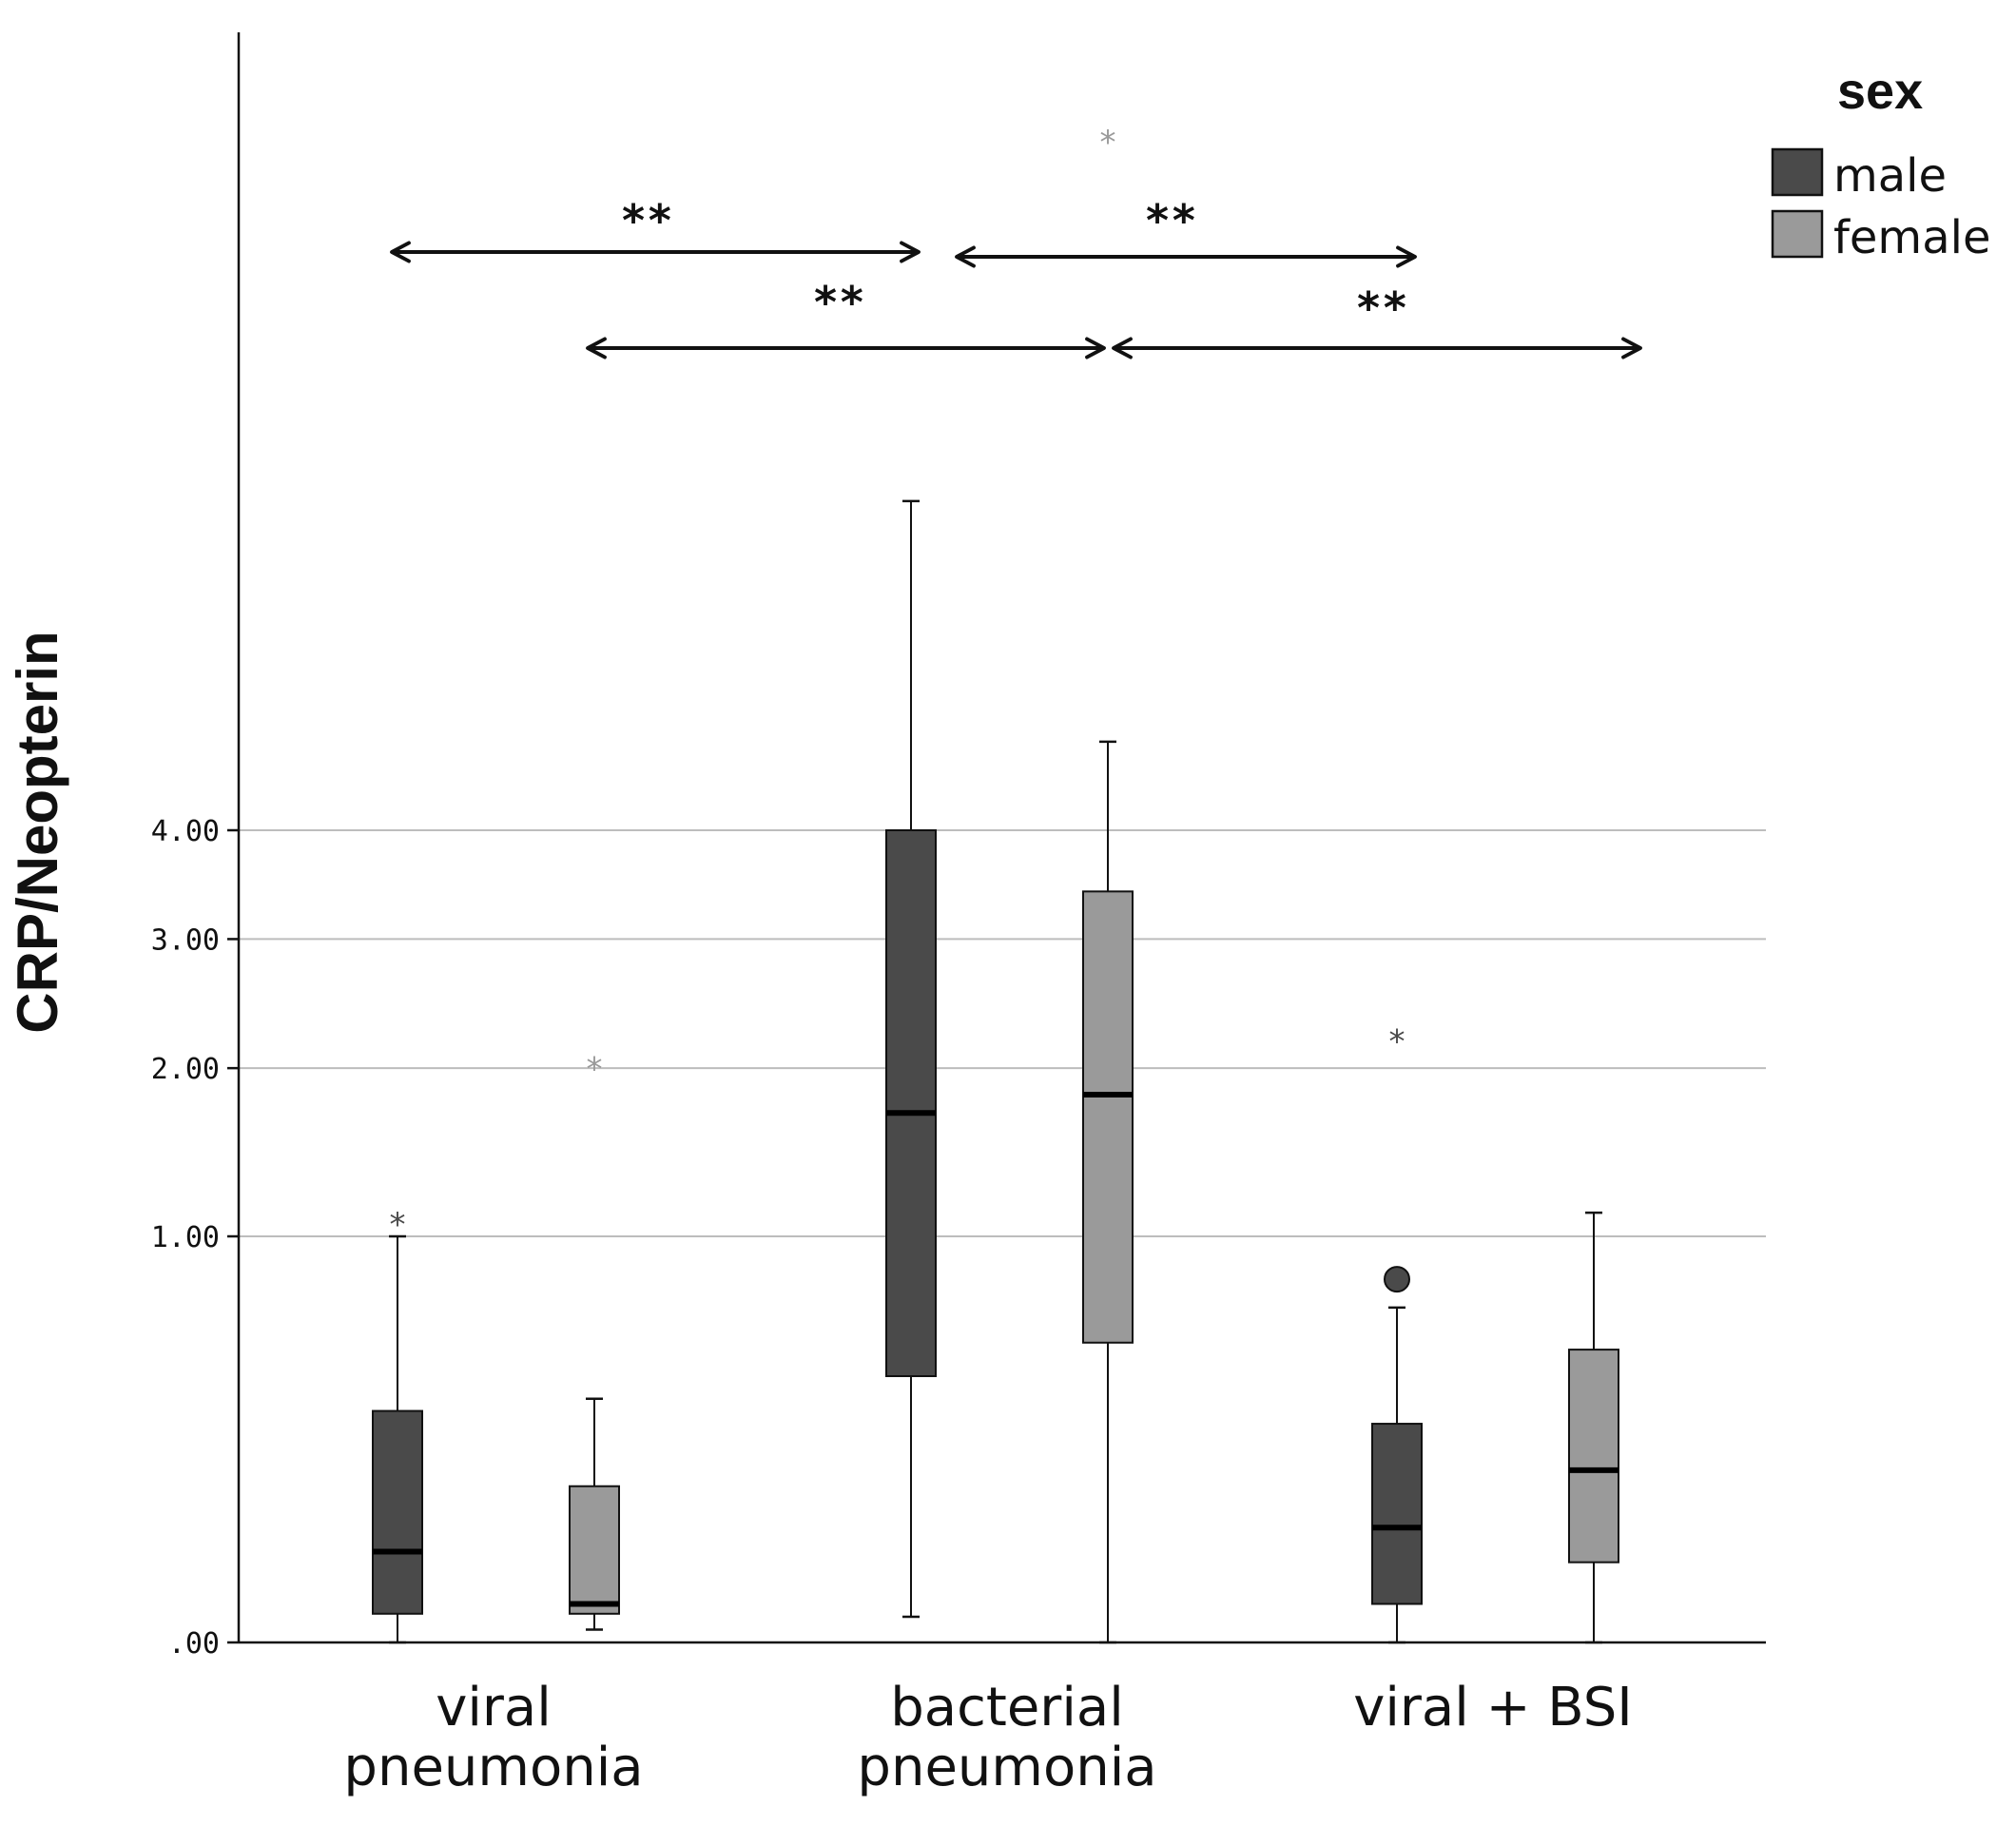 The image size is (2016, 1826). What do you see at coordinates (1797, 172) in the screenshot?
I see `legend-swatch-male` at bounding box center [1797, 172].